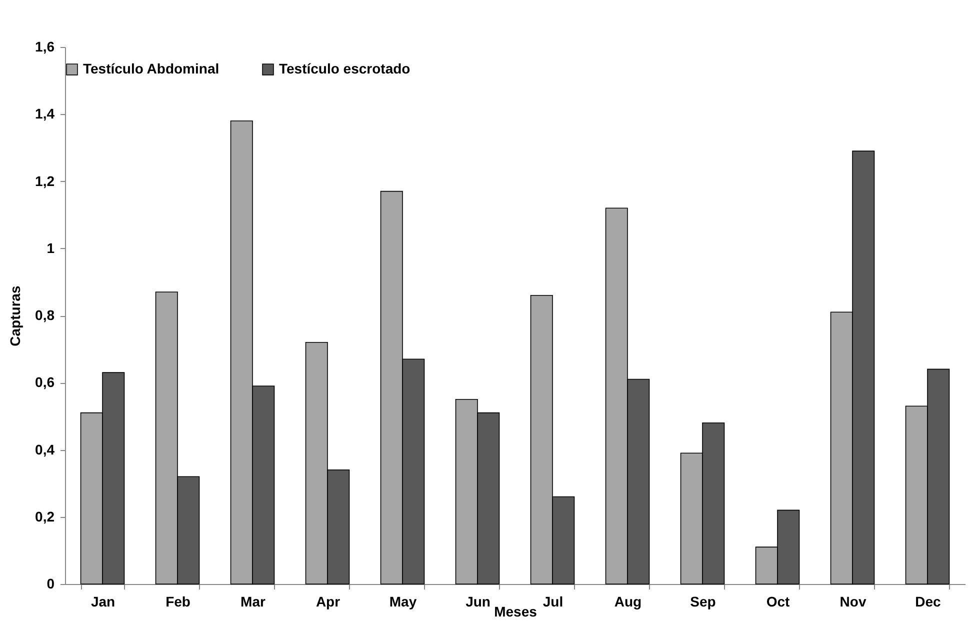  I want to click on x-tick-label: Aug, so click(628, 602).